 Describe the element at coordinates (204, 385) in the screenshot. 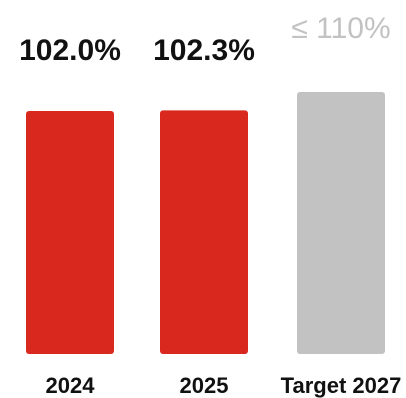

I see `category-label: 2025` at that location.